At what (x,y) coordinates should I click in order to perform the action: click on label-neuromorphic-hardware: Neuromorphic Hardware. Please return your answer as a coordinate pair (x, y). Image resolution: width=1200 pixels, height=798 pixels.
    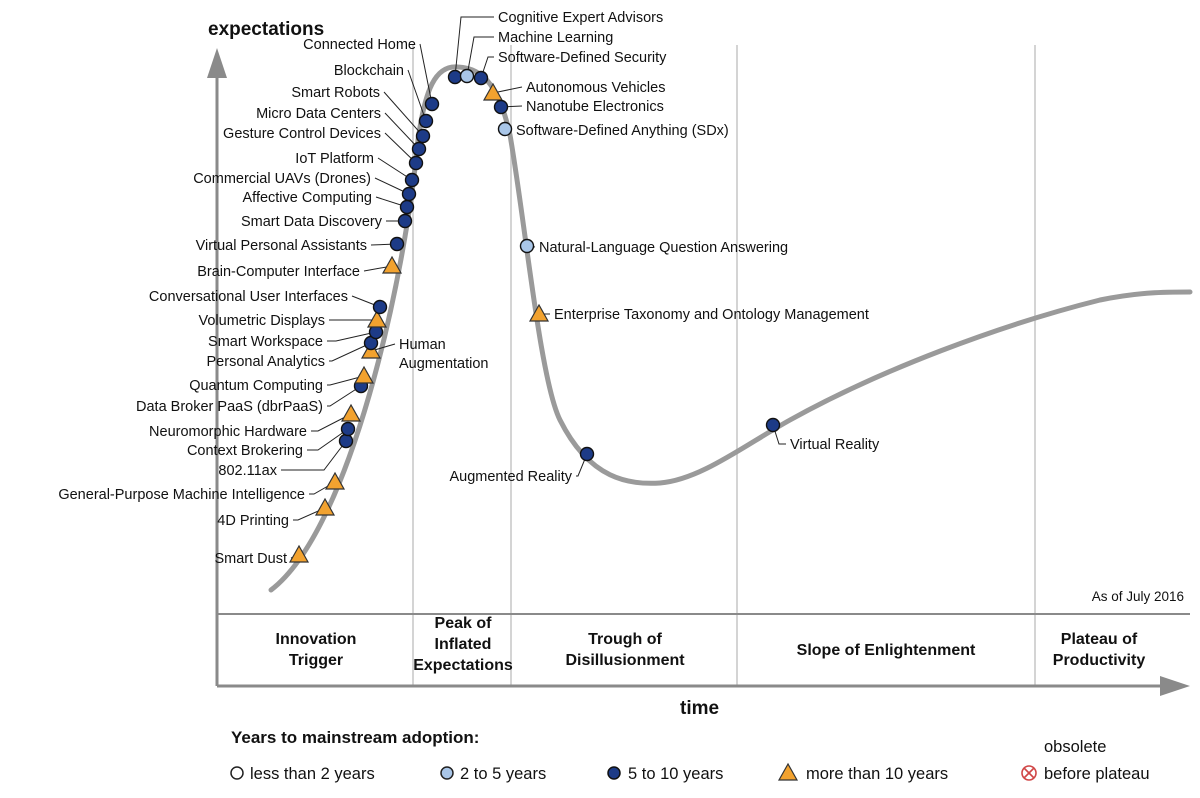
    Looking at the image, I should click on (228, 432).